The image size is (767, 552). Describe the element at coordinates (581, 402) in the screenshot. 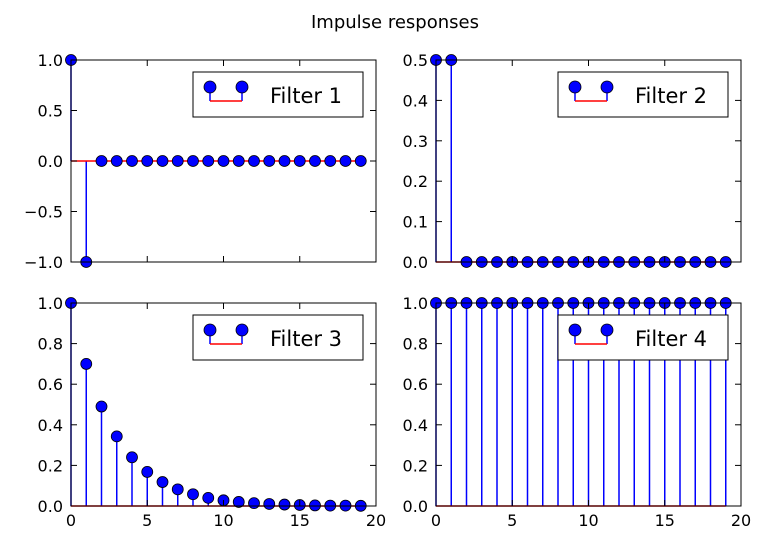

I see `plot-area` at that location.